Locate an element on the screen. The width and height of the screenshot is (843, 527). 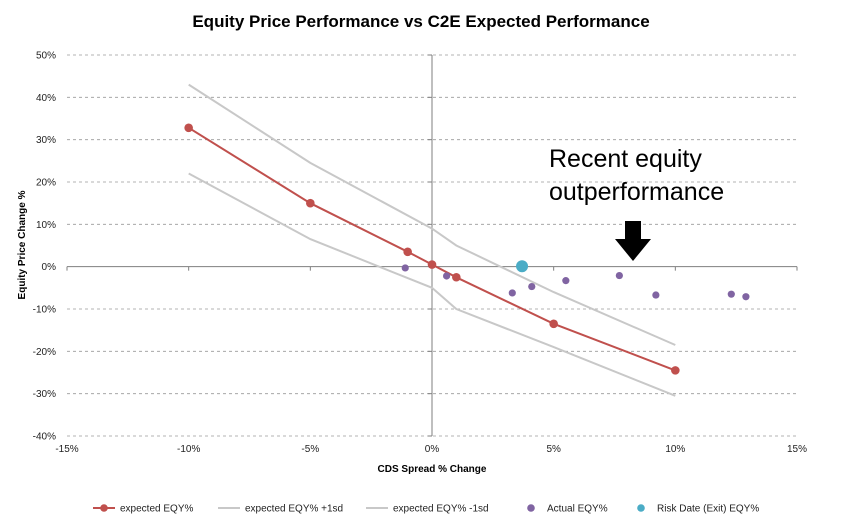
y-tick-label: 20% is located at coordinates (46, 183).